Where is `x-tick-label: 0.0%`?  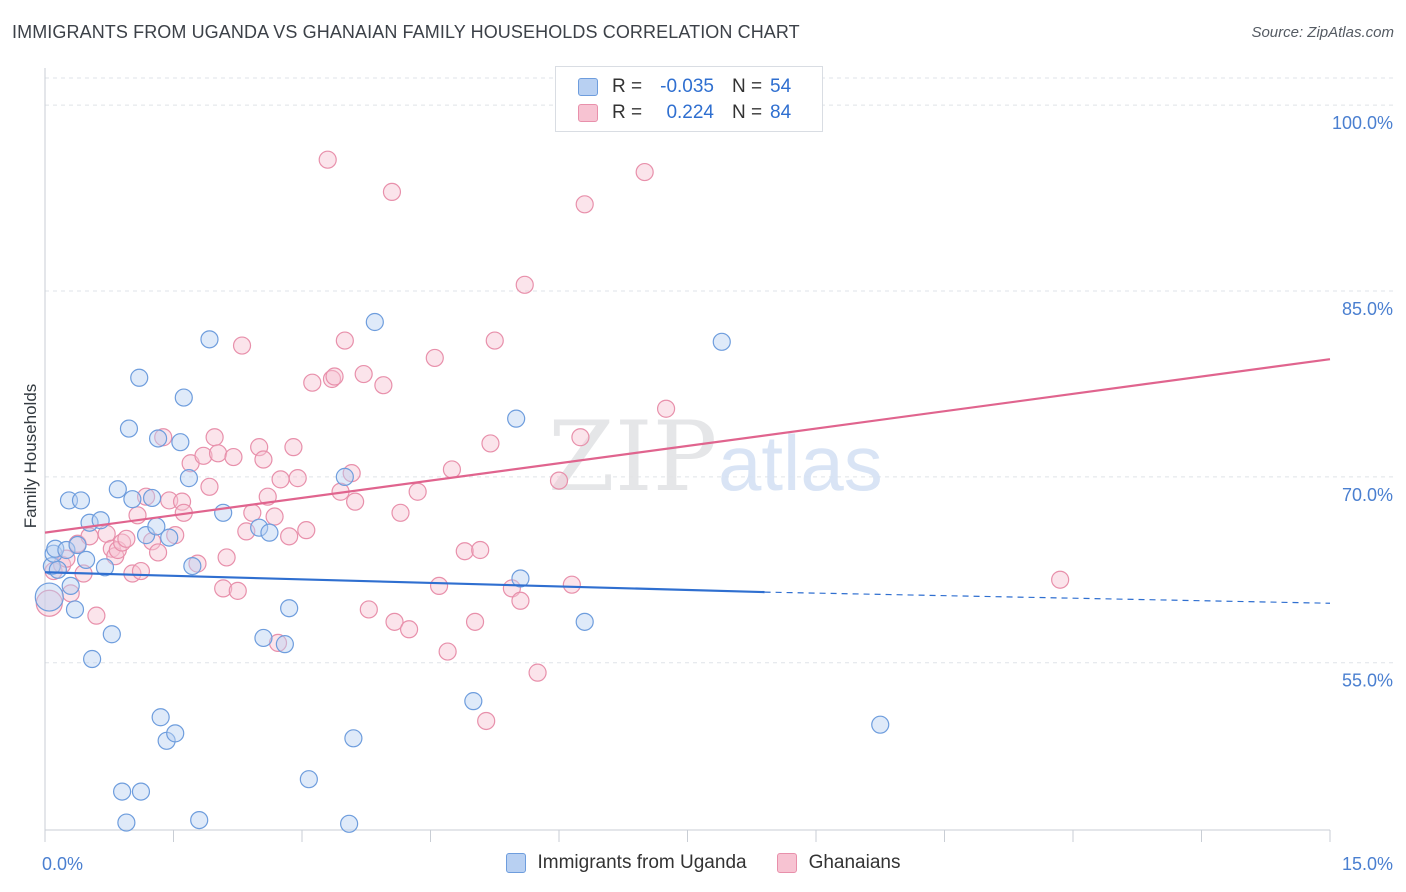
x-tick-label: 0.0% is located at coordinates (62, 864).